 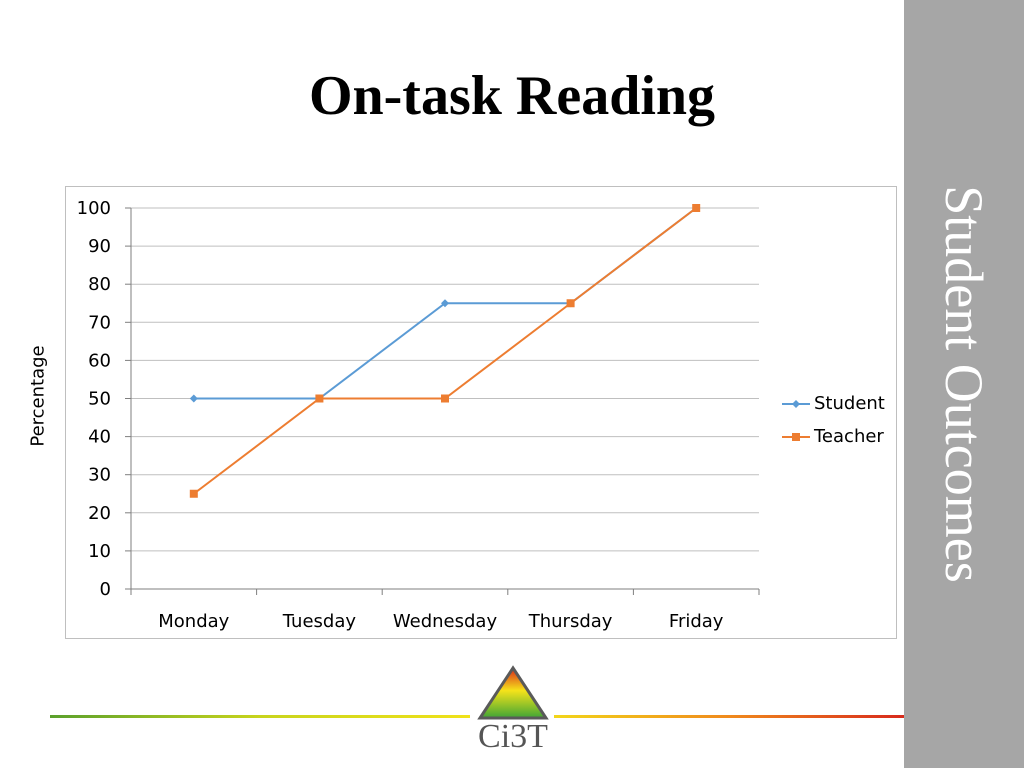 I want to click on point-teacher-friday, so click(x=696, y=208).